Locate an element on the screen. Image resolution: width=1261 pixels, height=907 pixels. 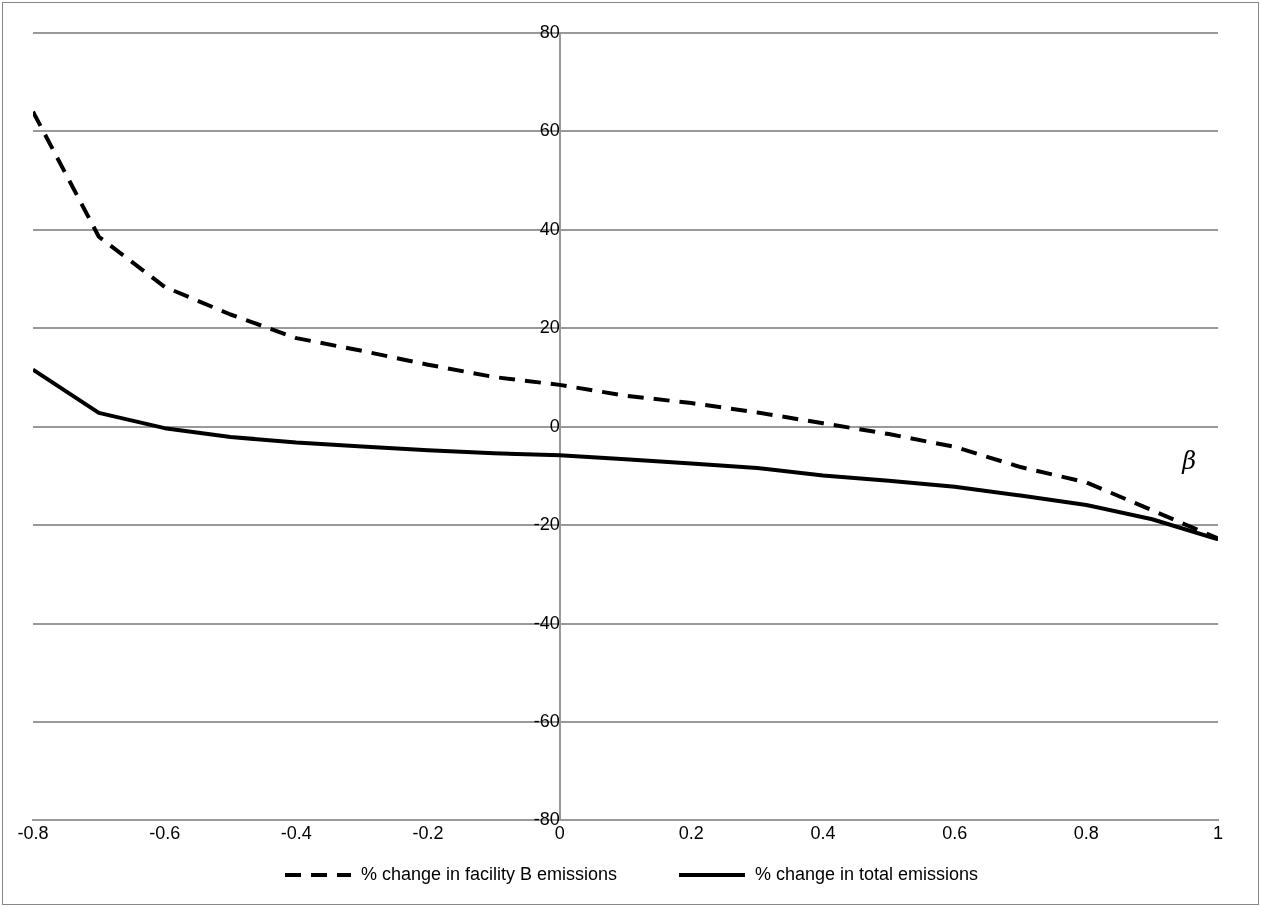
x-tick-label: -0.4 is located at coordinates (296, 833).